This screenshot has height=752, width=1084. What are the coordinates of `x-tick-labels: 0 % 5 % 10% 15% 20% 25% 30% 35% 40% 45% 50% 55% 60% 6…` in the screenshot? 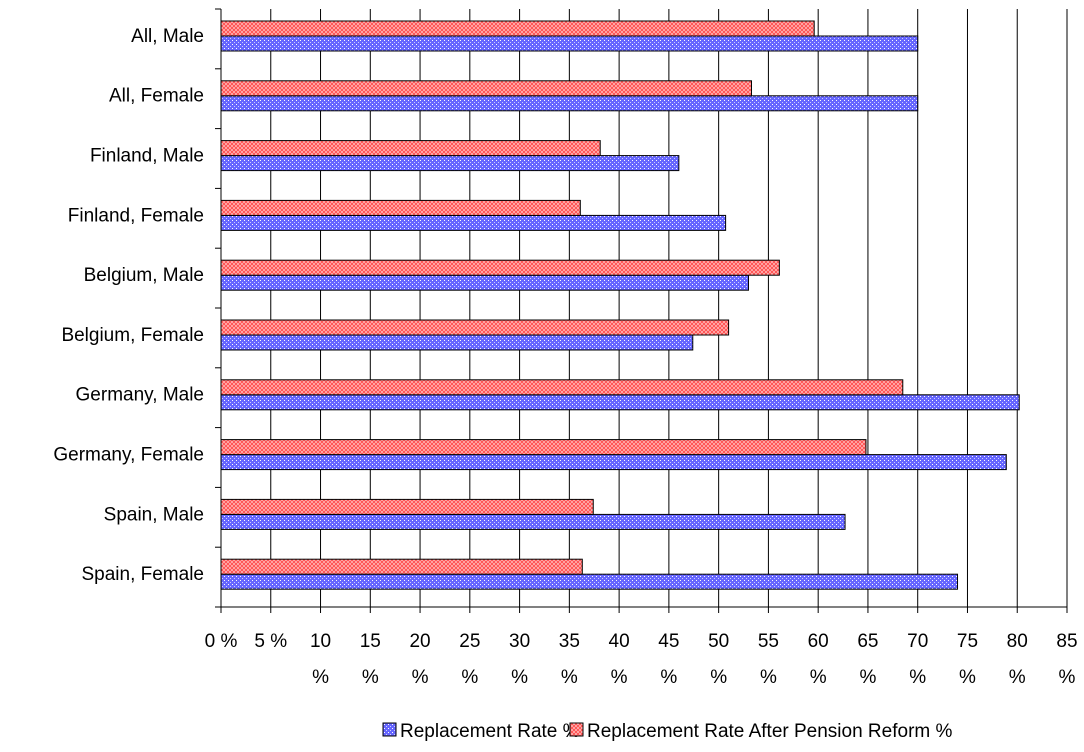 It's located at (641, 659).